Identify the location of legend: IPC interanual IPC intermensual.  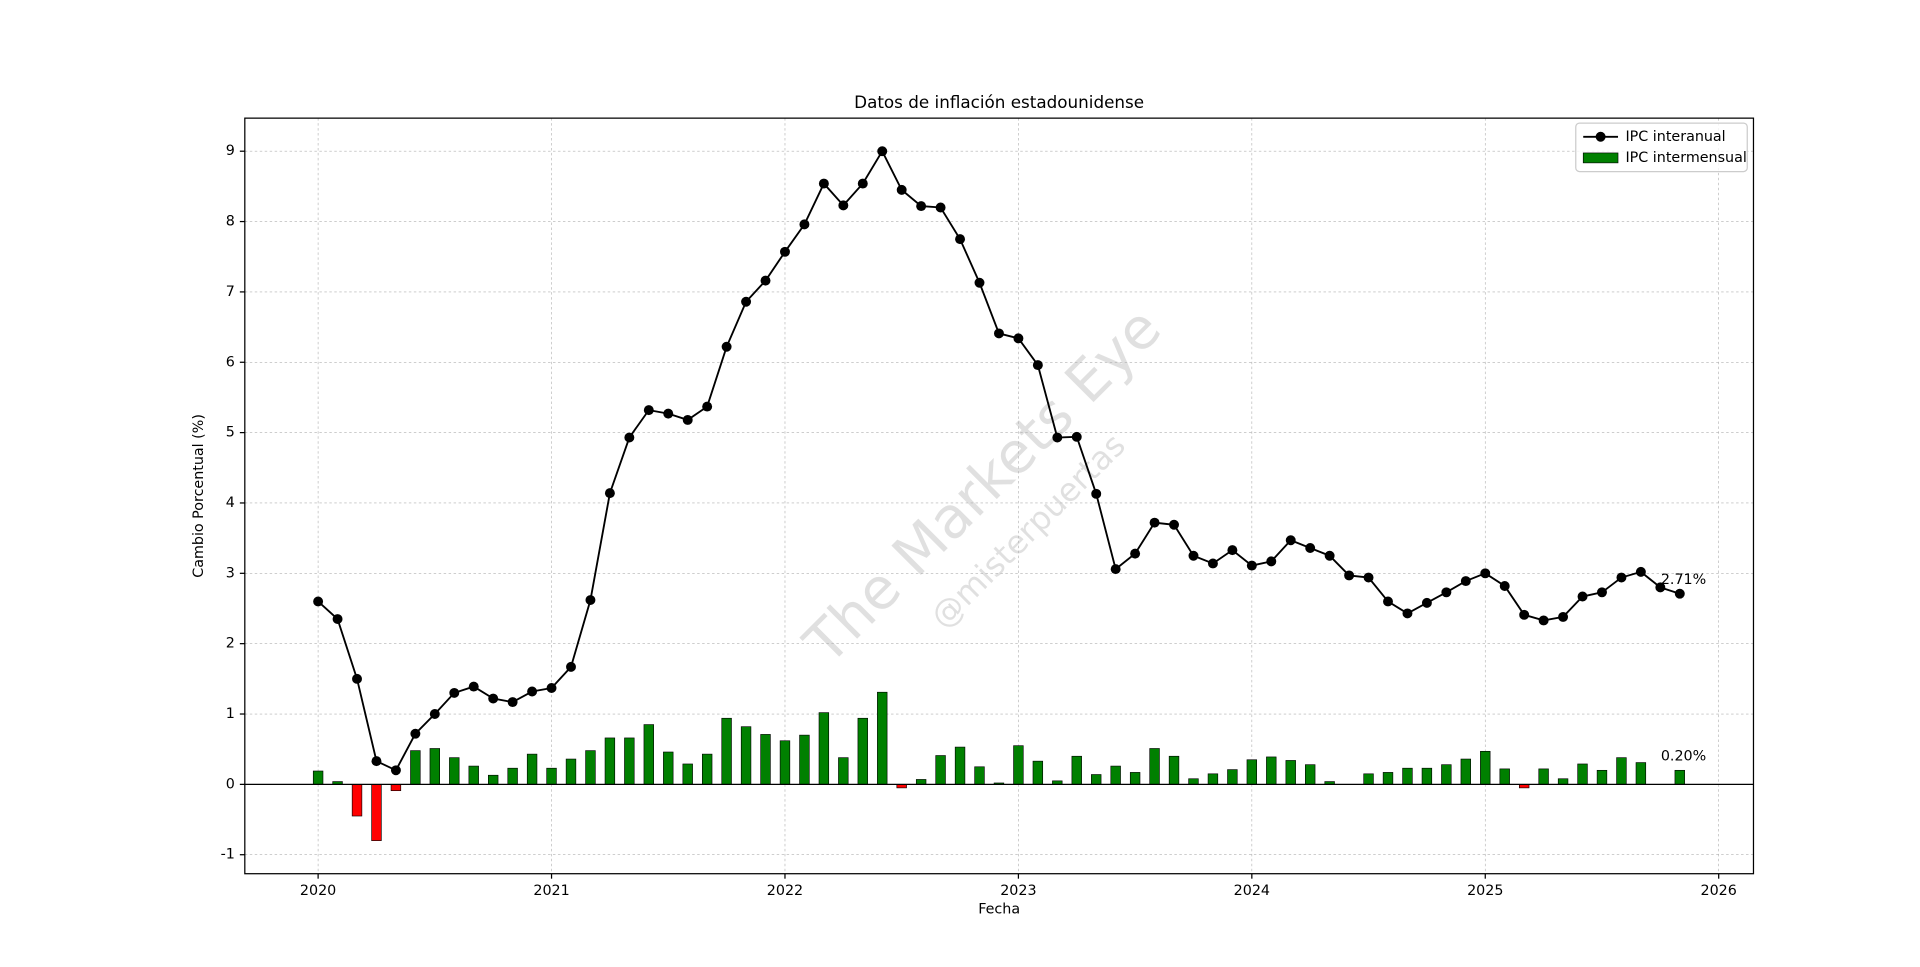
(1661, 147).